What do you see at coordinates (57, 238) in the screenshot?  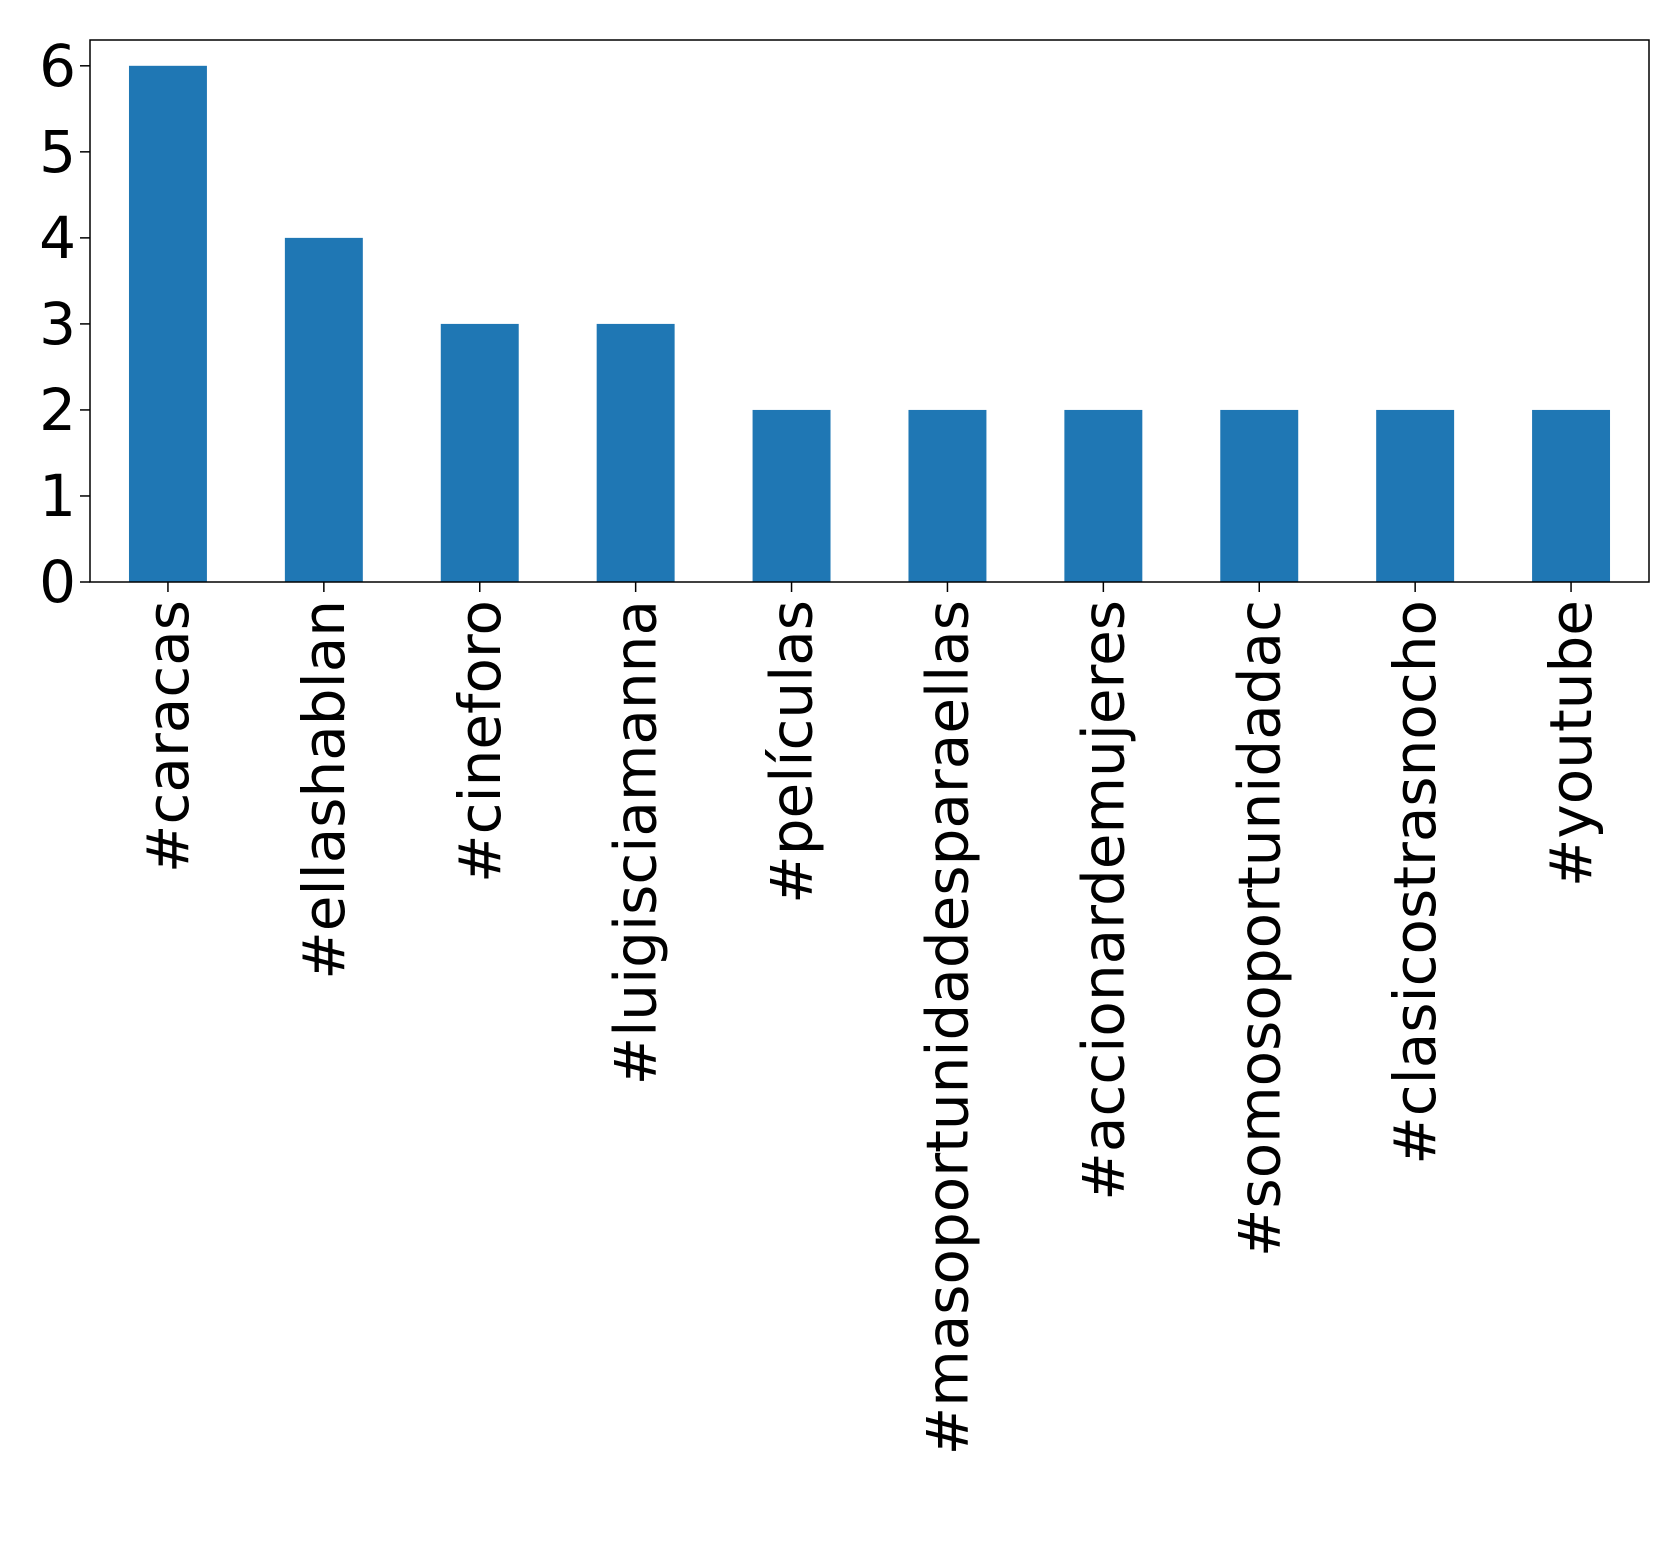 I see `y-tick-label-4: 4` at bounding box center [57, 238].